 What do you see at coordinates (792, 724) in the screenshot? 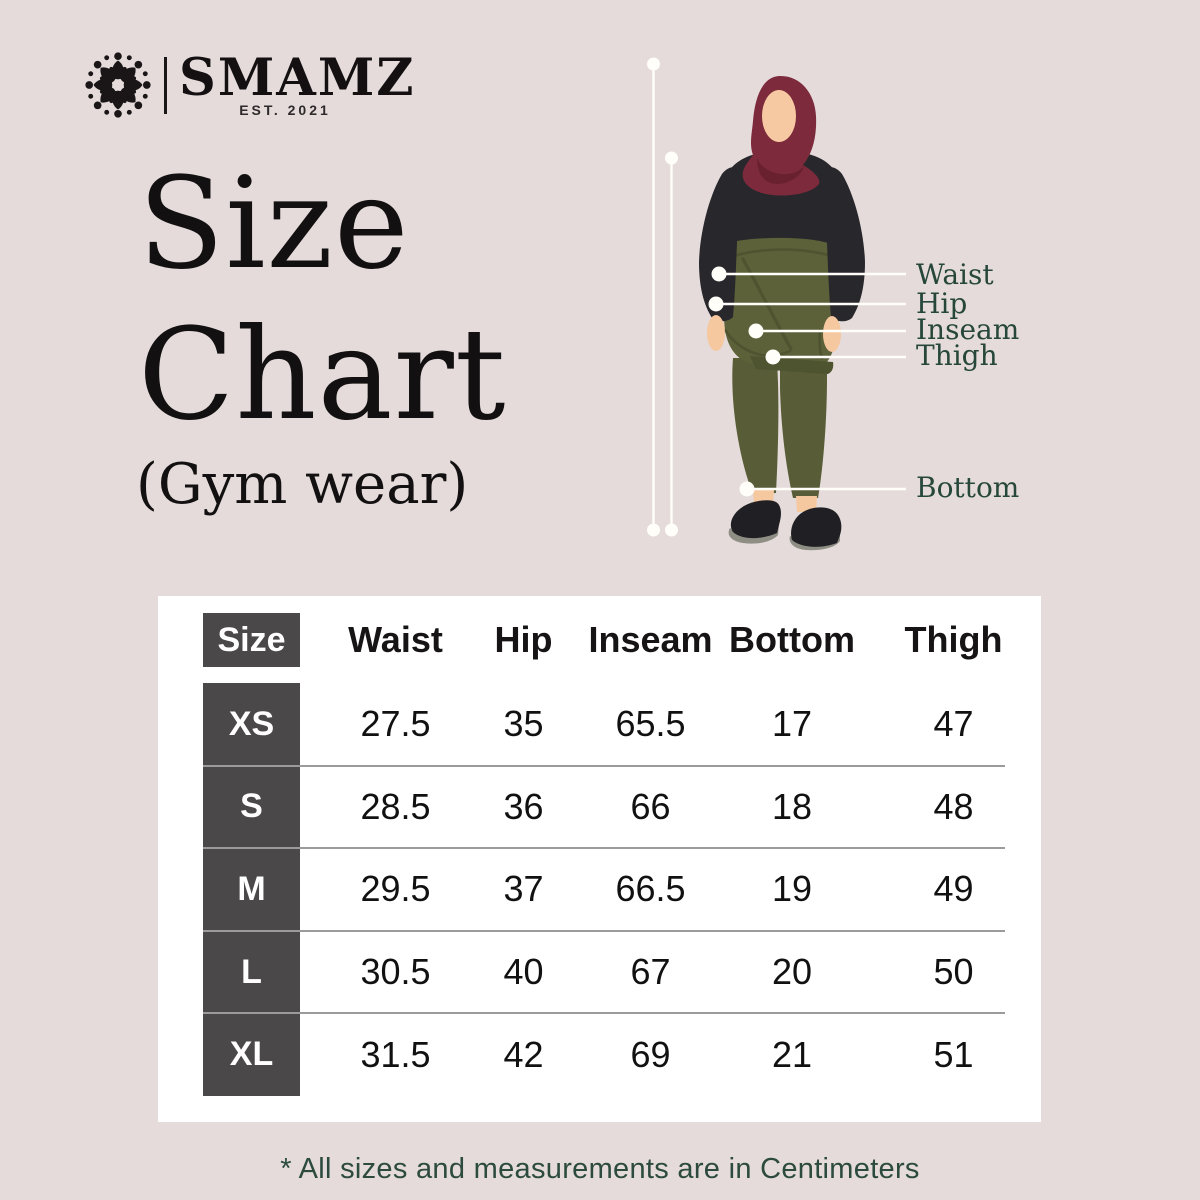
I see `cell-bottom: 17` at bounding box center [792, 724].